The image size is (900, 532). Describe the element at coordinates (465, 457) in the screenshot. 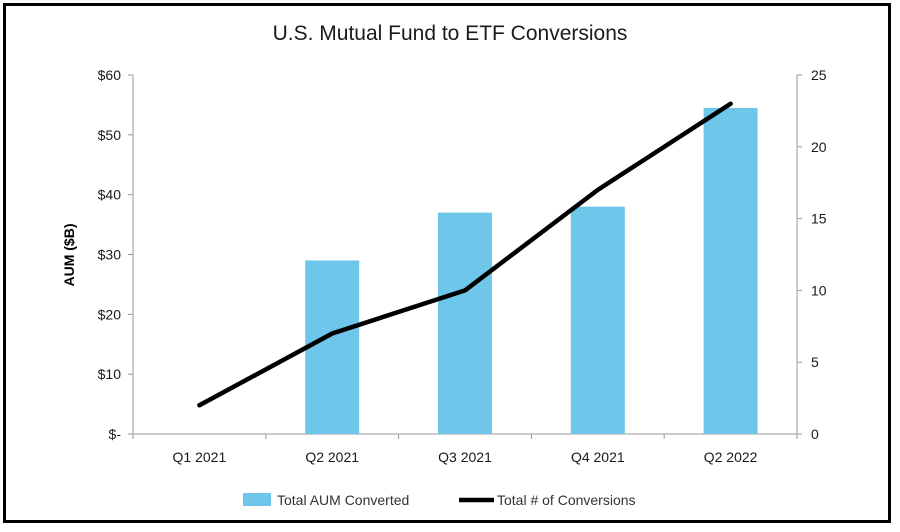

I see `x-tick-label: Q3 2021` at that location.